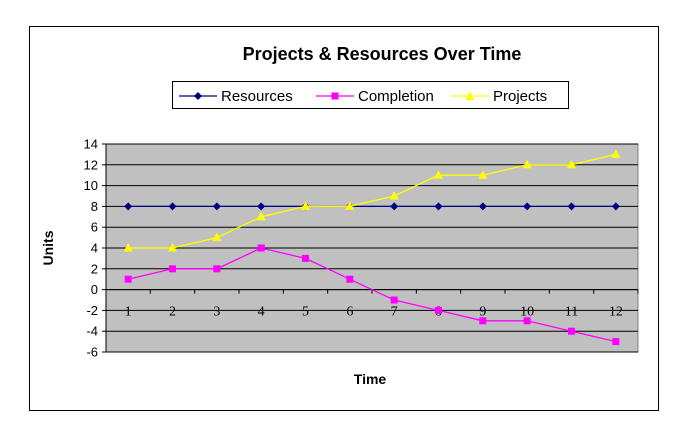 The image size is (680, 445). Describe the element at coordinates (48, 248) in the screenshot. I see `y-axis-label: Units` at that location.